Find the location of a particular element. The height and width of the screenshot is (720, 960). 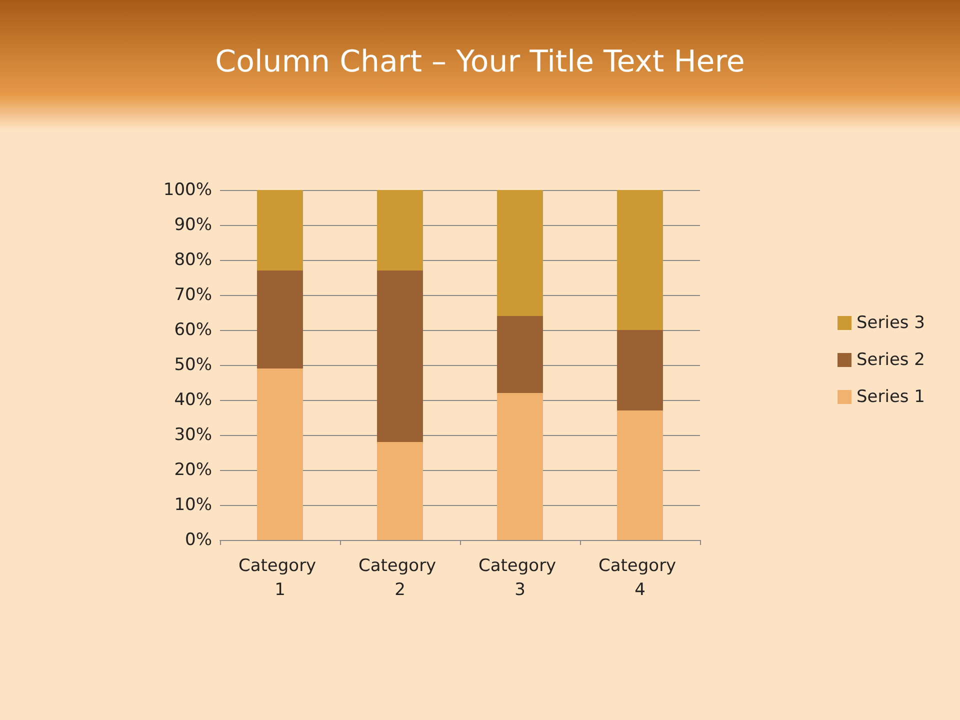

chart-title: Column Chart – Your Title Text Here is located at coordinates (480, 62).